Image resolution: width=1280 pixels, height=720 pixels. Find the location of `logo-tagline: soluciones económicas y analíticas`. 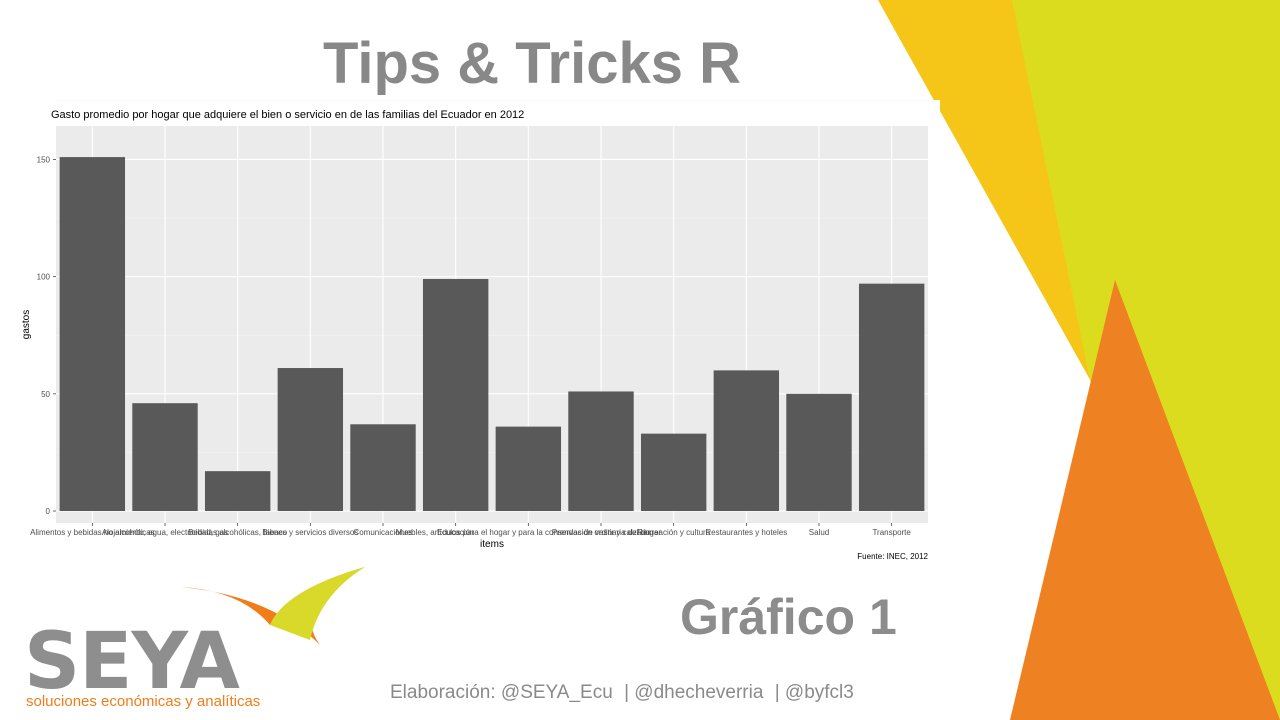

logo-tagline: soluciones económicas y analíticas is located at coordinates (143, 701).